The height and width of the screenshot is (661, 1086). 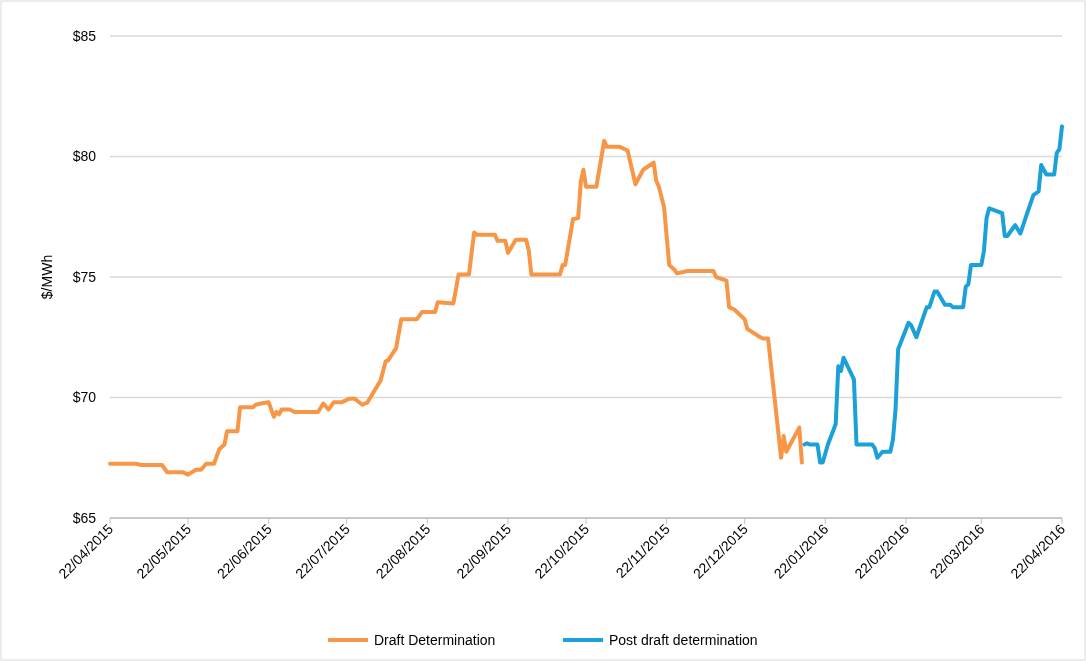 I want to click on y-tick-label: $80, so click(x=84, y=156).